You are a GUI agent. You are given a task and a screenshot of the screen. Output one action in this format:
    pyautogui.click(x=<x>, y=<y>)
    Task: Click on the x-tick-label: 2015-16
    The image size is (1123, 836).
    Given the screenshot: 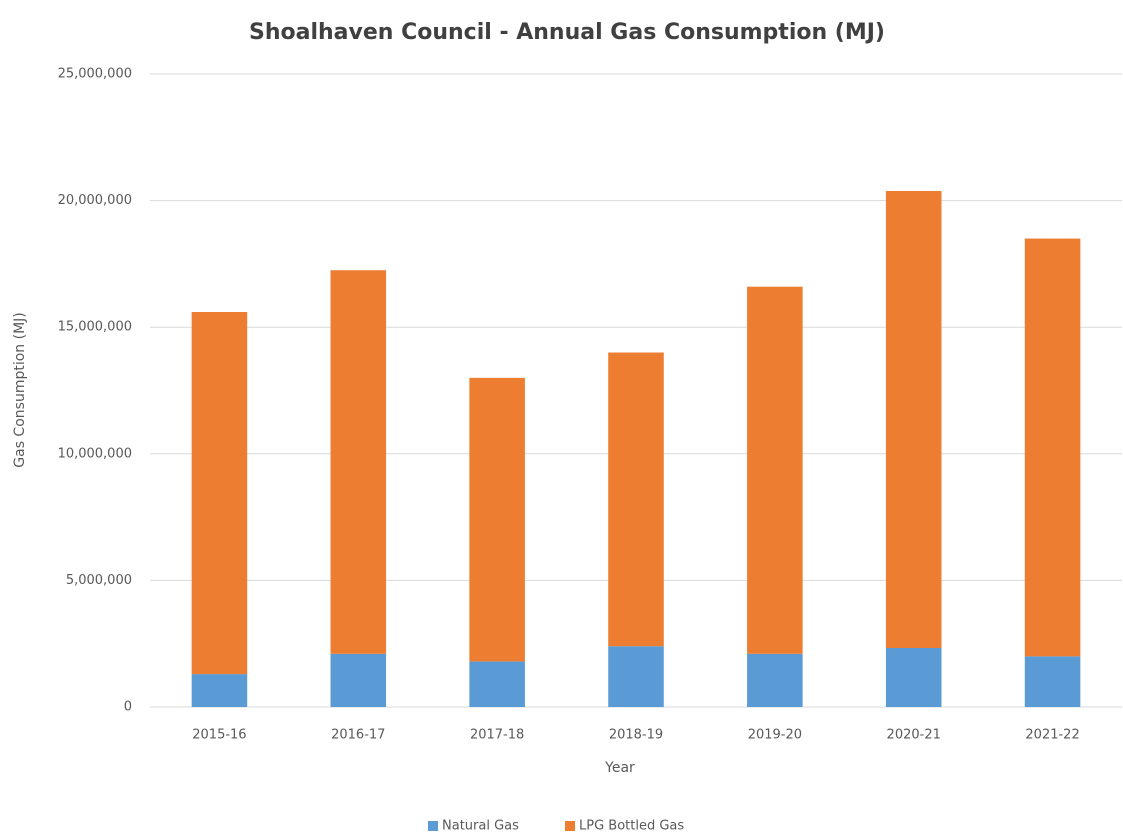 What is the action you would take?
    pyautogui.click(x=219, y=735)
    